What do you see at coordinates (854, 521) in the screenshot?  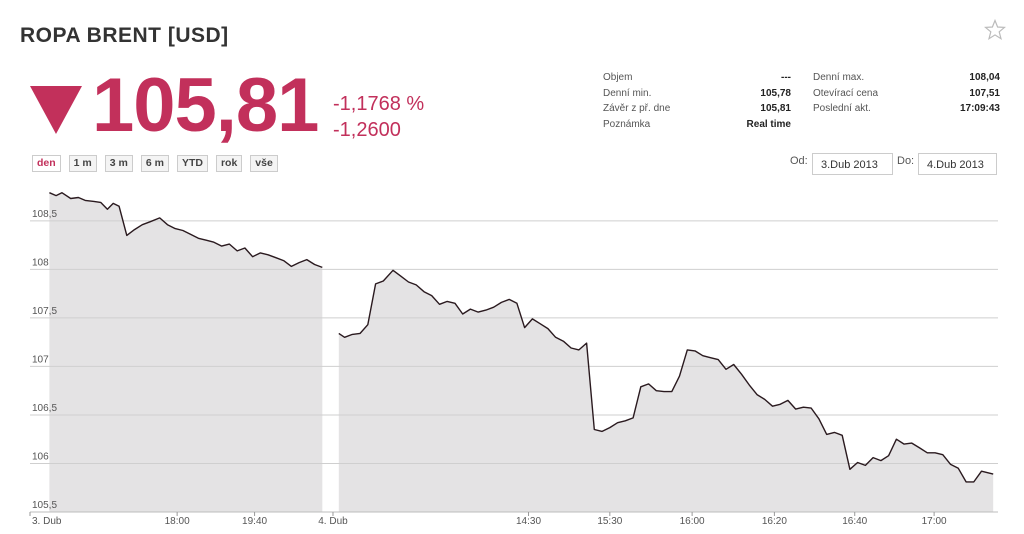 I see `x-tick-label: 16:40` at bounding box center [854, 521].